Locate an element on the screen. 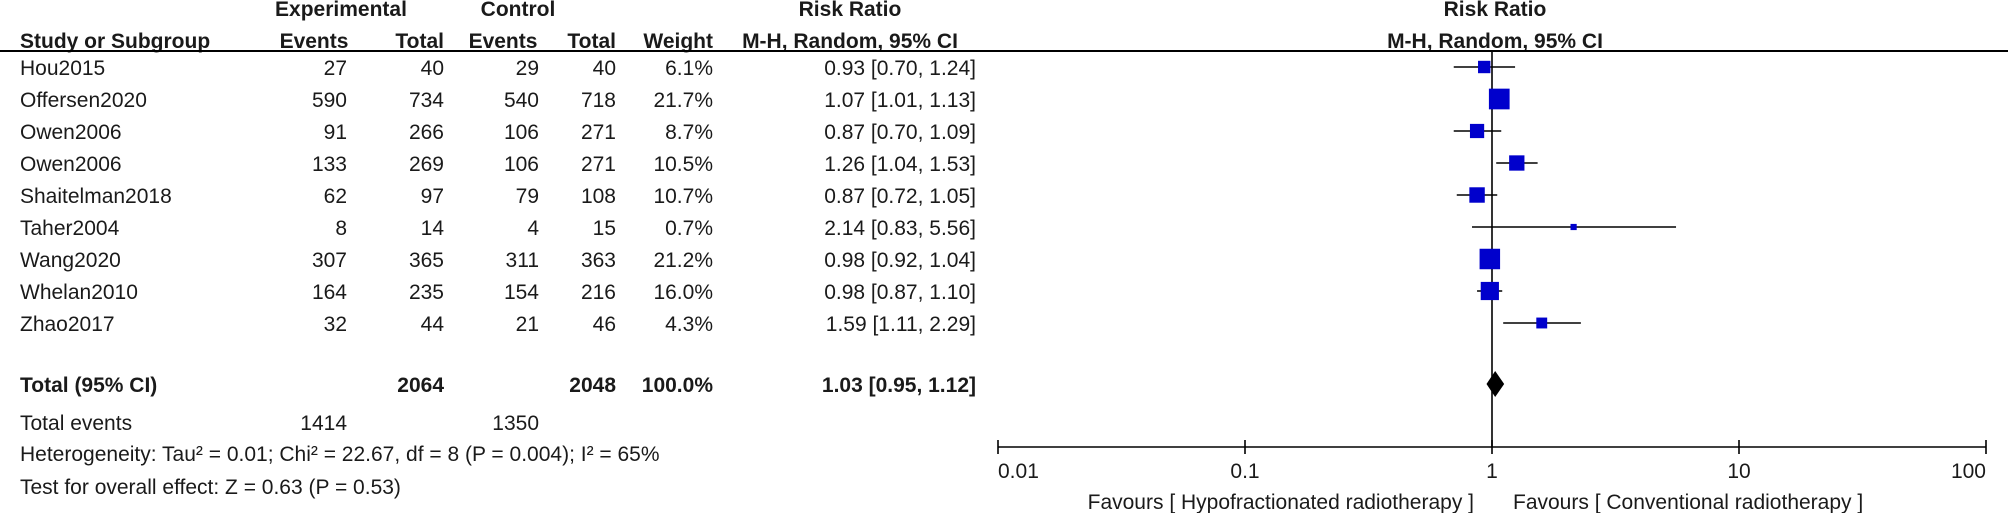 The height and width of the screenshot is (513, 2008). study-name: Whelan2010 is located at coordinates (79, 292).